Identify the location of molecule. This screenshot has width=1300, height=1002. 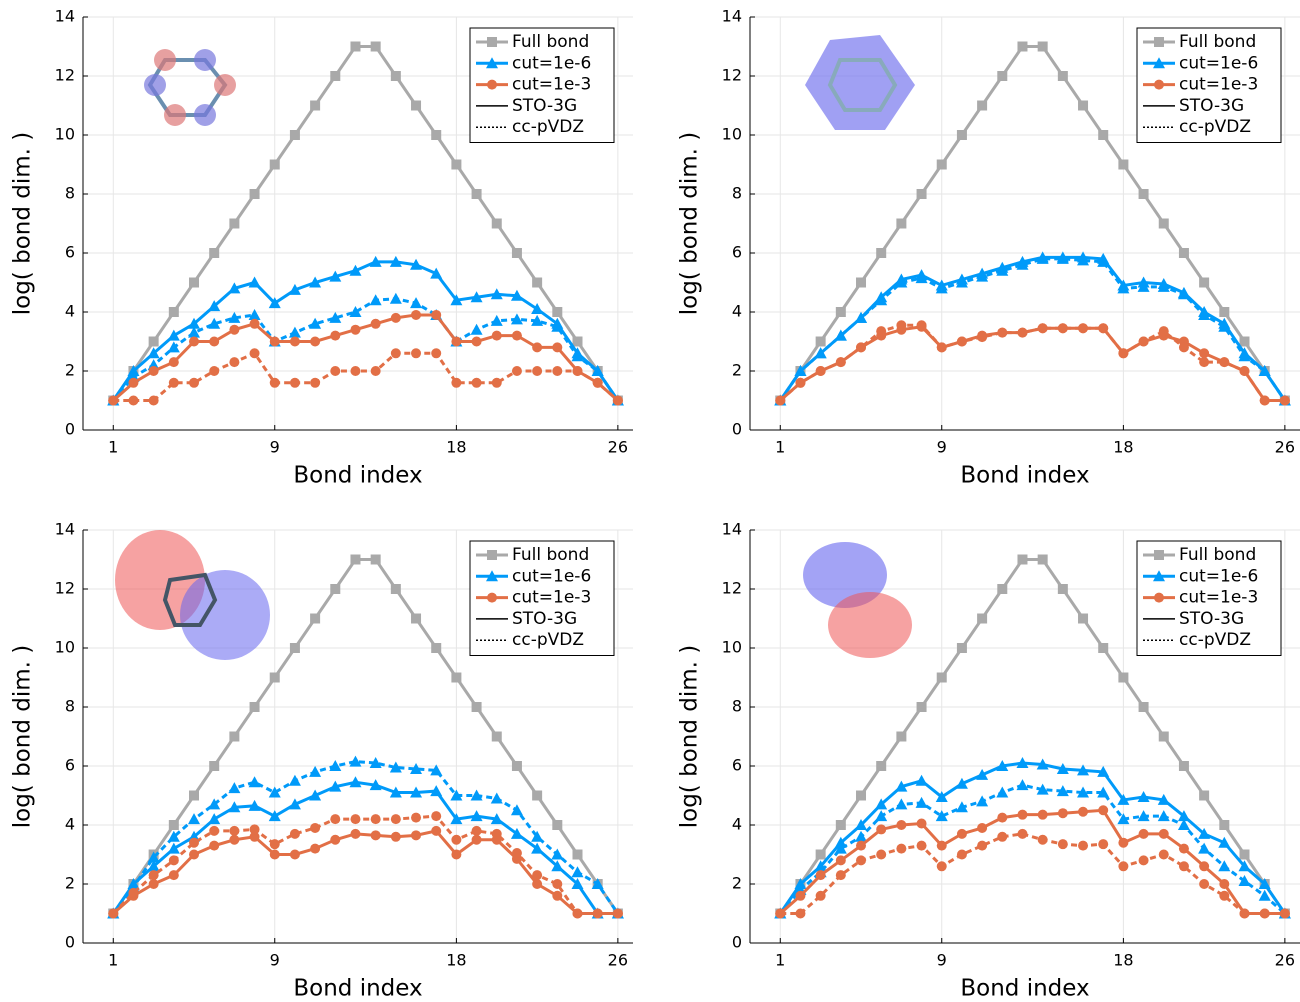
(175, 115).